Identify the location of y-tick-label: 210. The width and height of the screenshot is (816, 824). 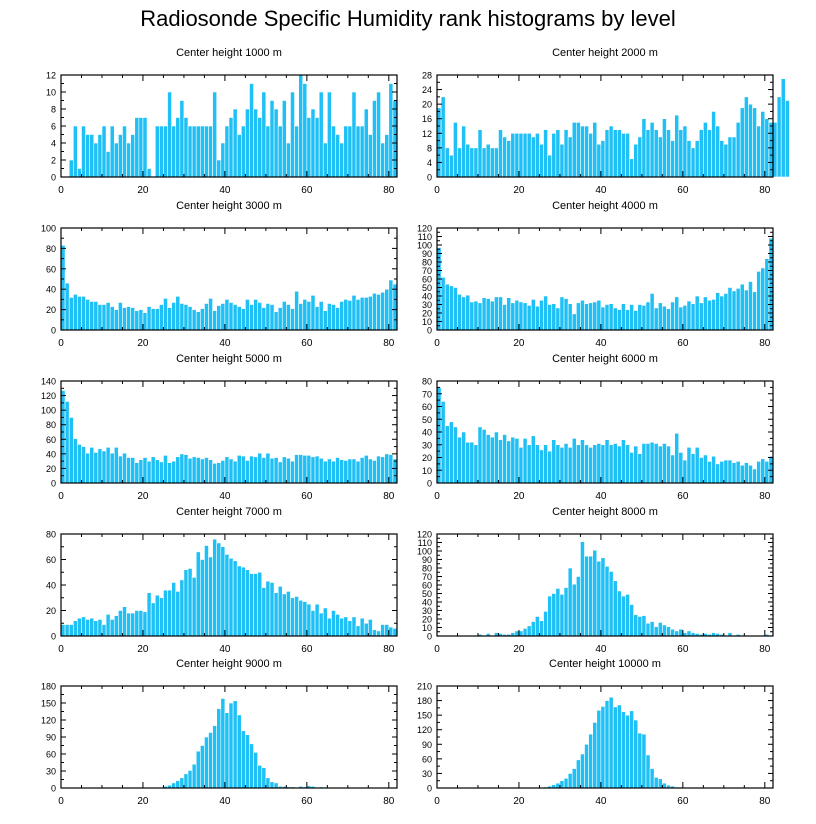
(424, 687).